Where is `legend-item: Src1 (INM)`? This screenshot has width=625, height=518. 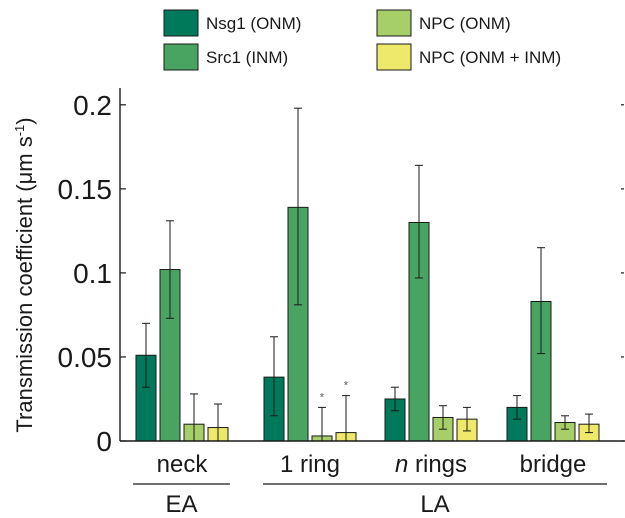
legend-item: Src1 (INM) is located at coordinates (225, 57).